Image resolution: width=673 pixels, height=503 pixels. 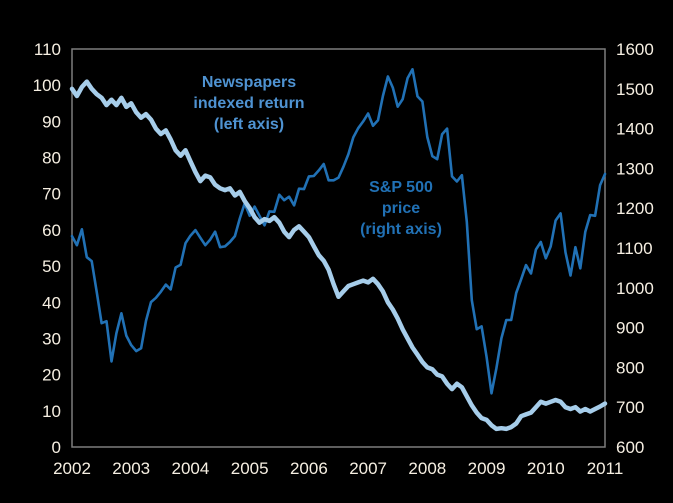 I want to click on tick-label: 0, so click(x=56, y=447).